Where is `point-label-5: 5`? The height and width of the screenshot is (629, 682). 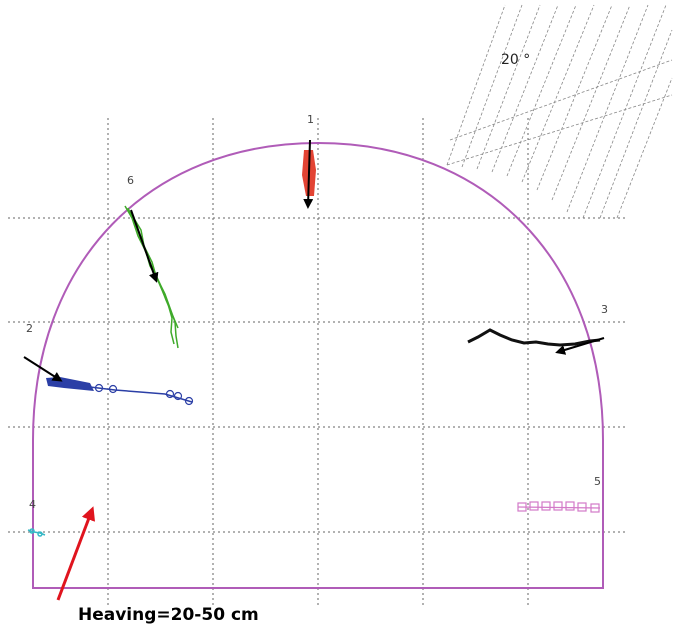 point-label-5: 5 is located at coordinates (597, 481).